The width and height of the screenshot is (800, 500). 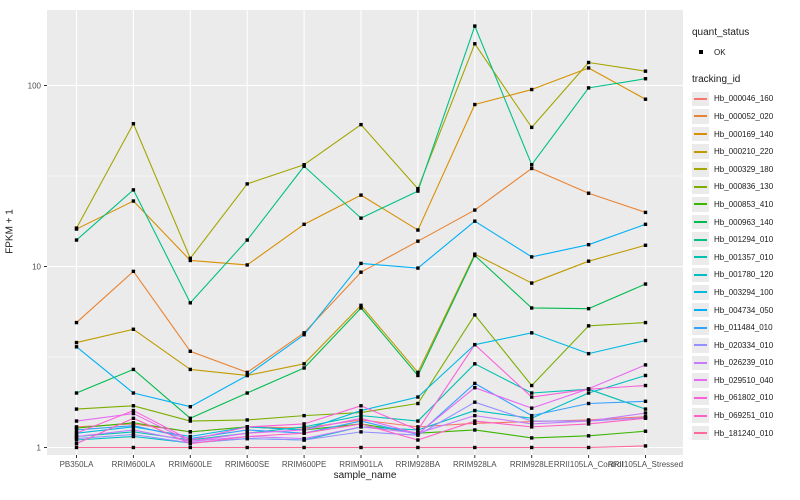 I want to click on x-tick-label: RRIM600LE, so click(x=191, y=464).